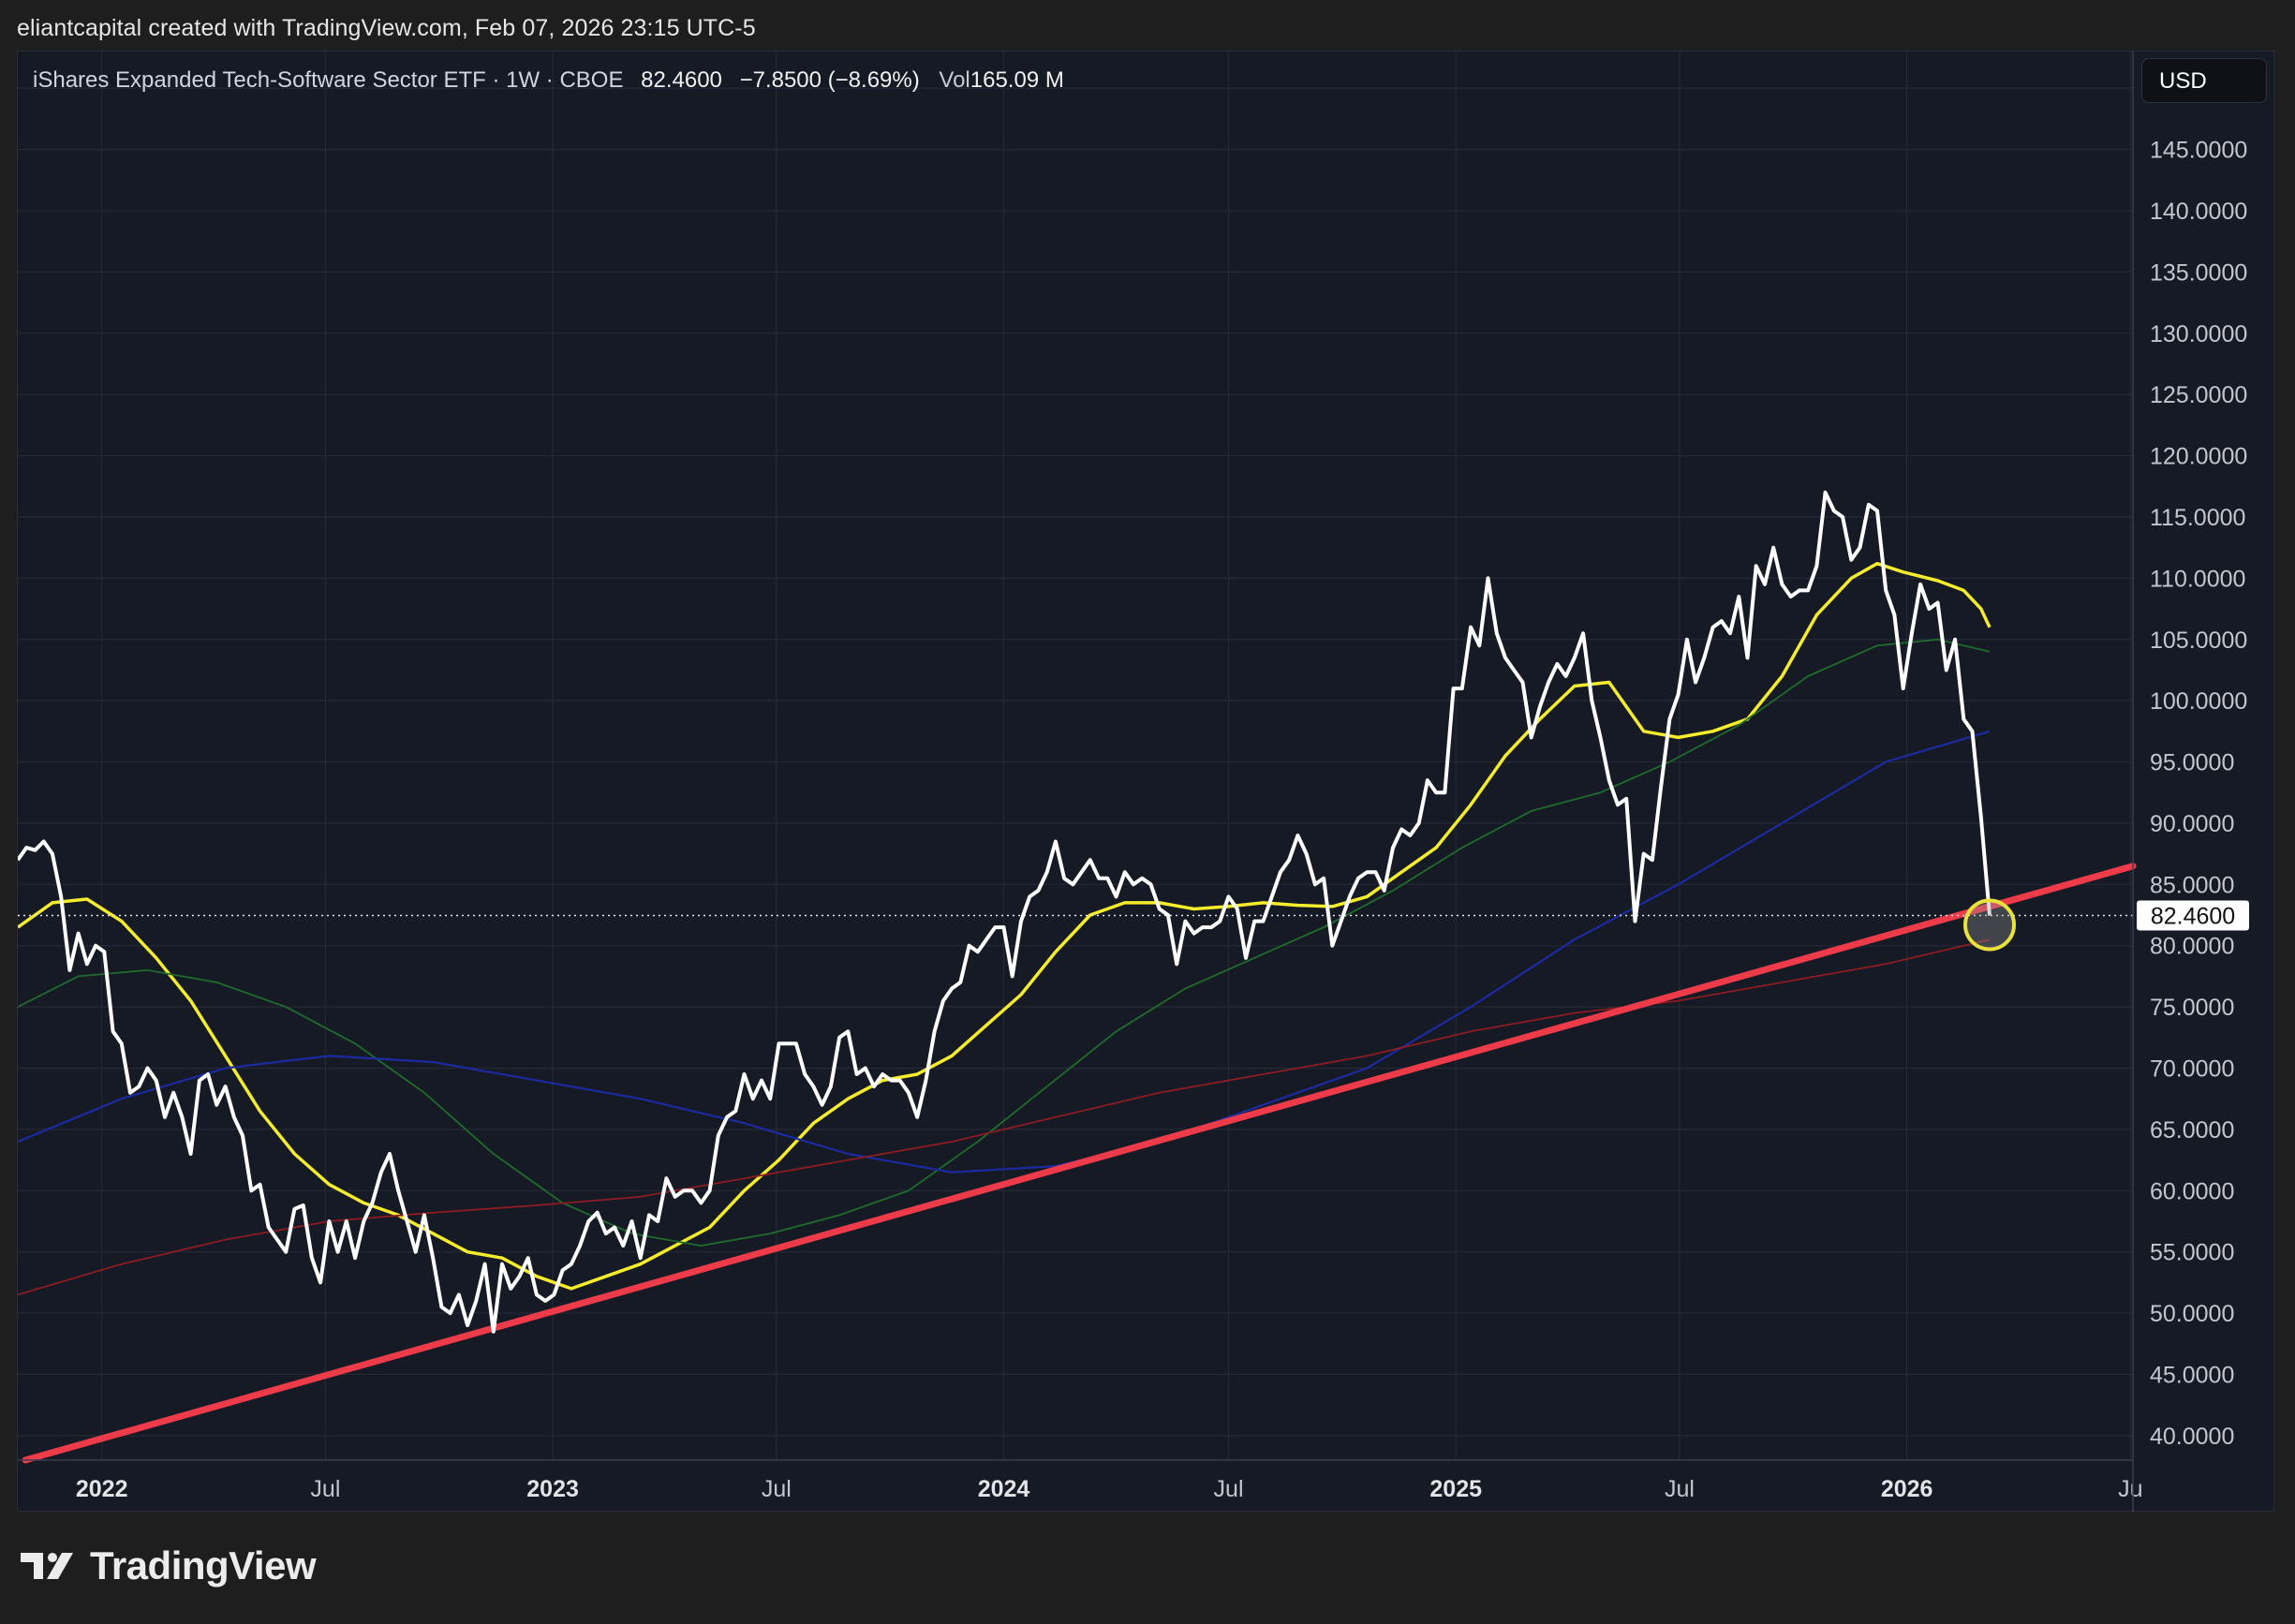 This screenshot has width=2295, height=1624. Describe the element at coordinates (1907, 1489) in the screenshot. I see `x-tick-label: 2026` at that location.